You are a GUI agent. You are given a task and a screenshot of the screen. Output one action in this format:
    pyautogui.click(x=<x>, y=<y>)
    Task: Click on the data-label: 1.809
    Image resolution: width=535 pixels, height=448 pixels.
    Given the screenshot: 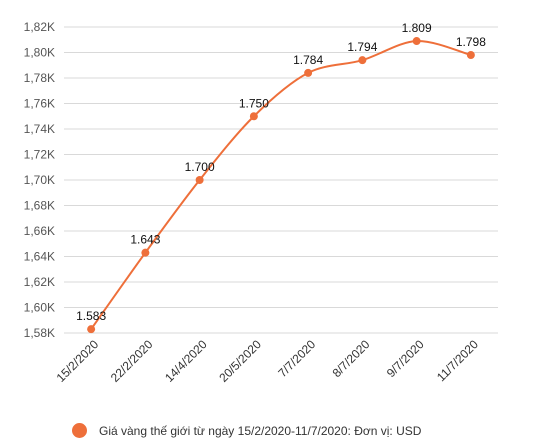 What is the action you would take?
    pyautogui.click(x=417, y=28)
    